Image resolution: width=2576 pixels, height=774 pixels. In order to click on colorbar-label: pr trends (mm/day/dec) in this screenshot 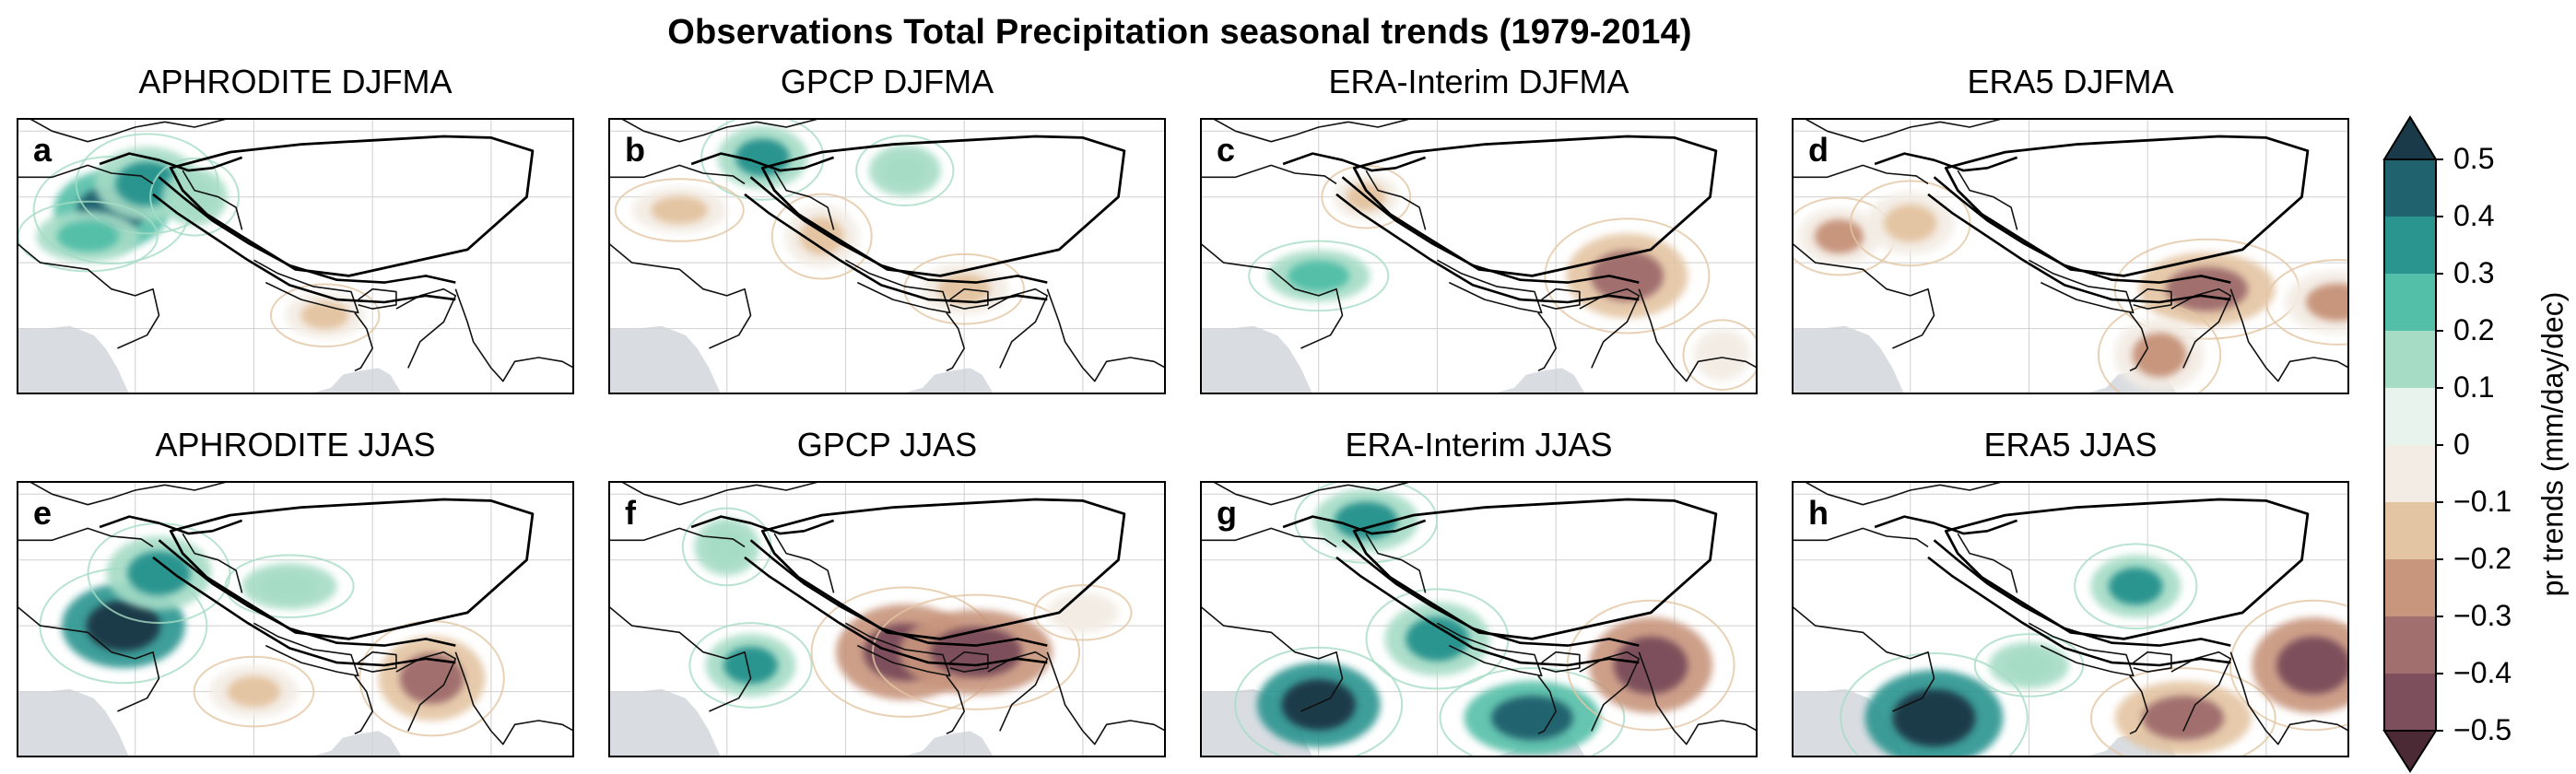, I will do `click(2552, 444)`.